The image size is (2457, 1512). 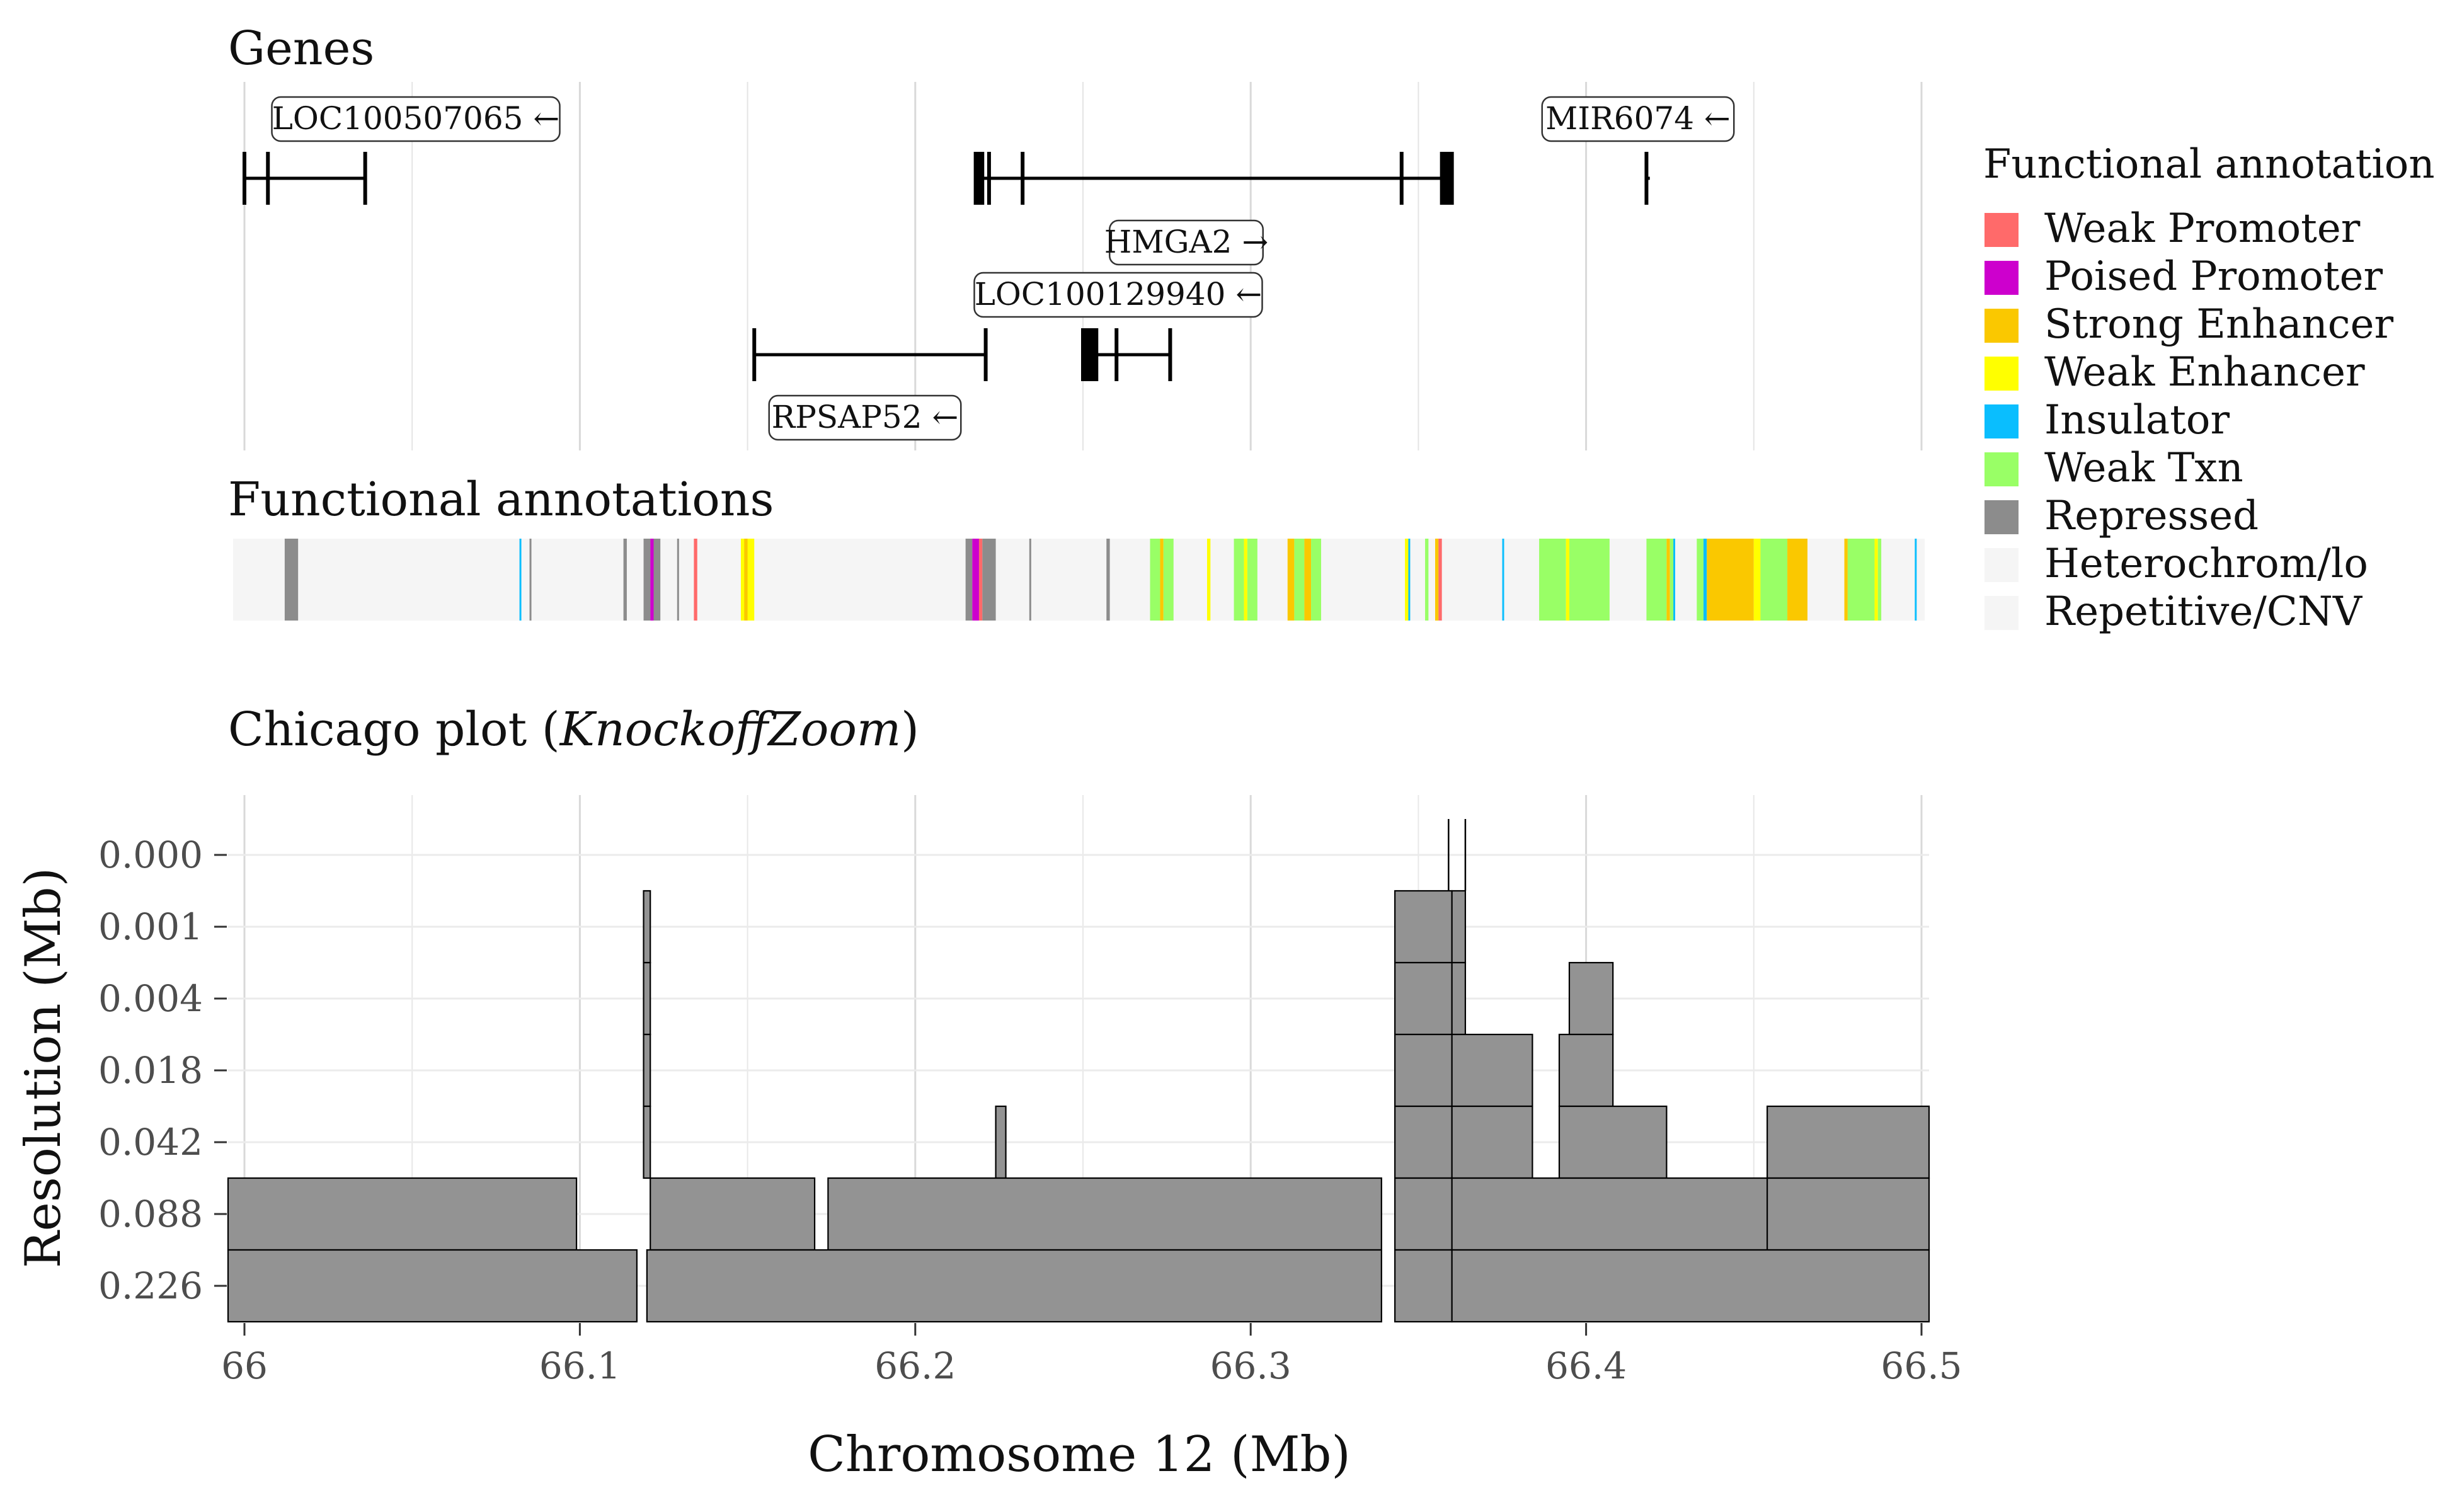 I want to click on gene-label-rpsap52: RPSAP52 ←, so click(x=865, y=417).